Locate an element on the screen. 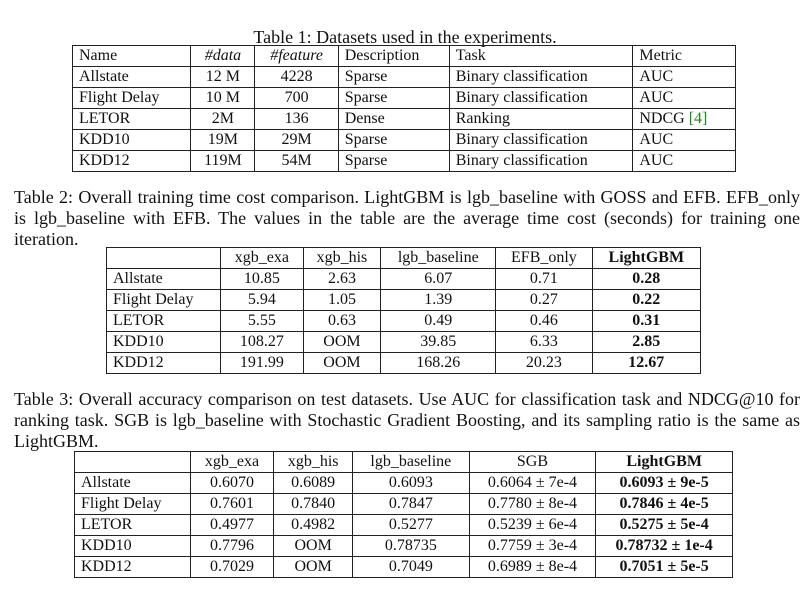 This screenshot has width=810, height=594. header-cell: #data is located at coordinates (223, 56).